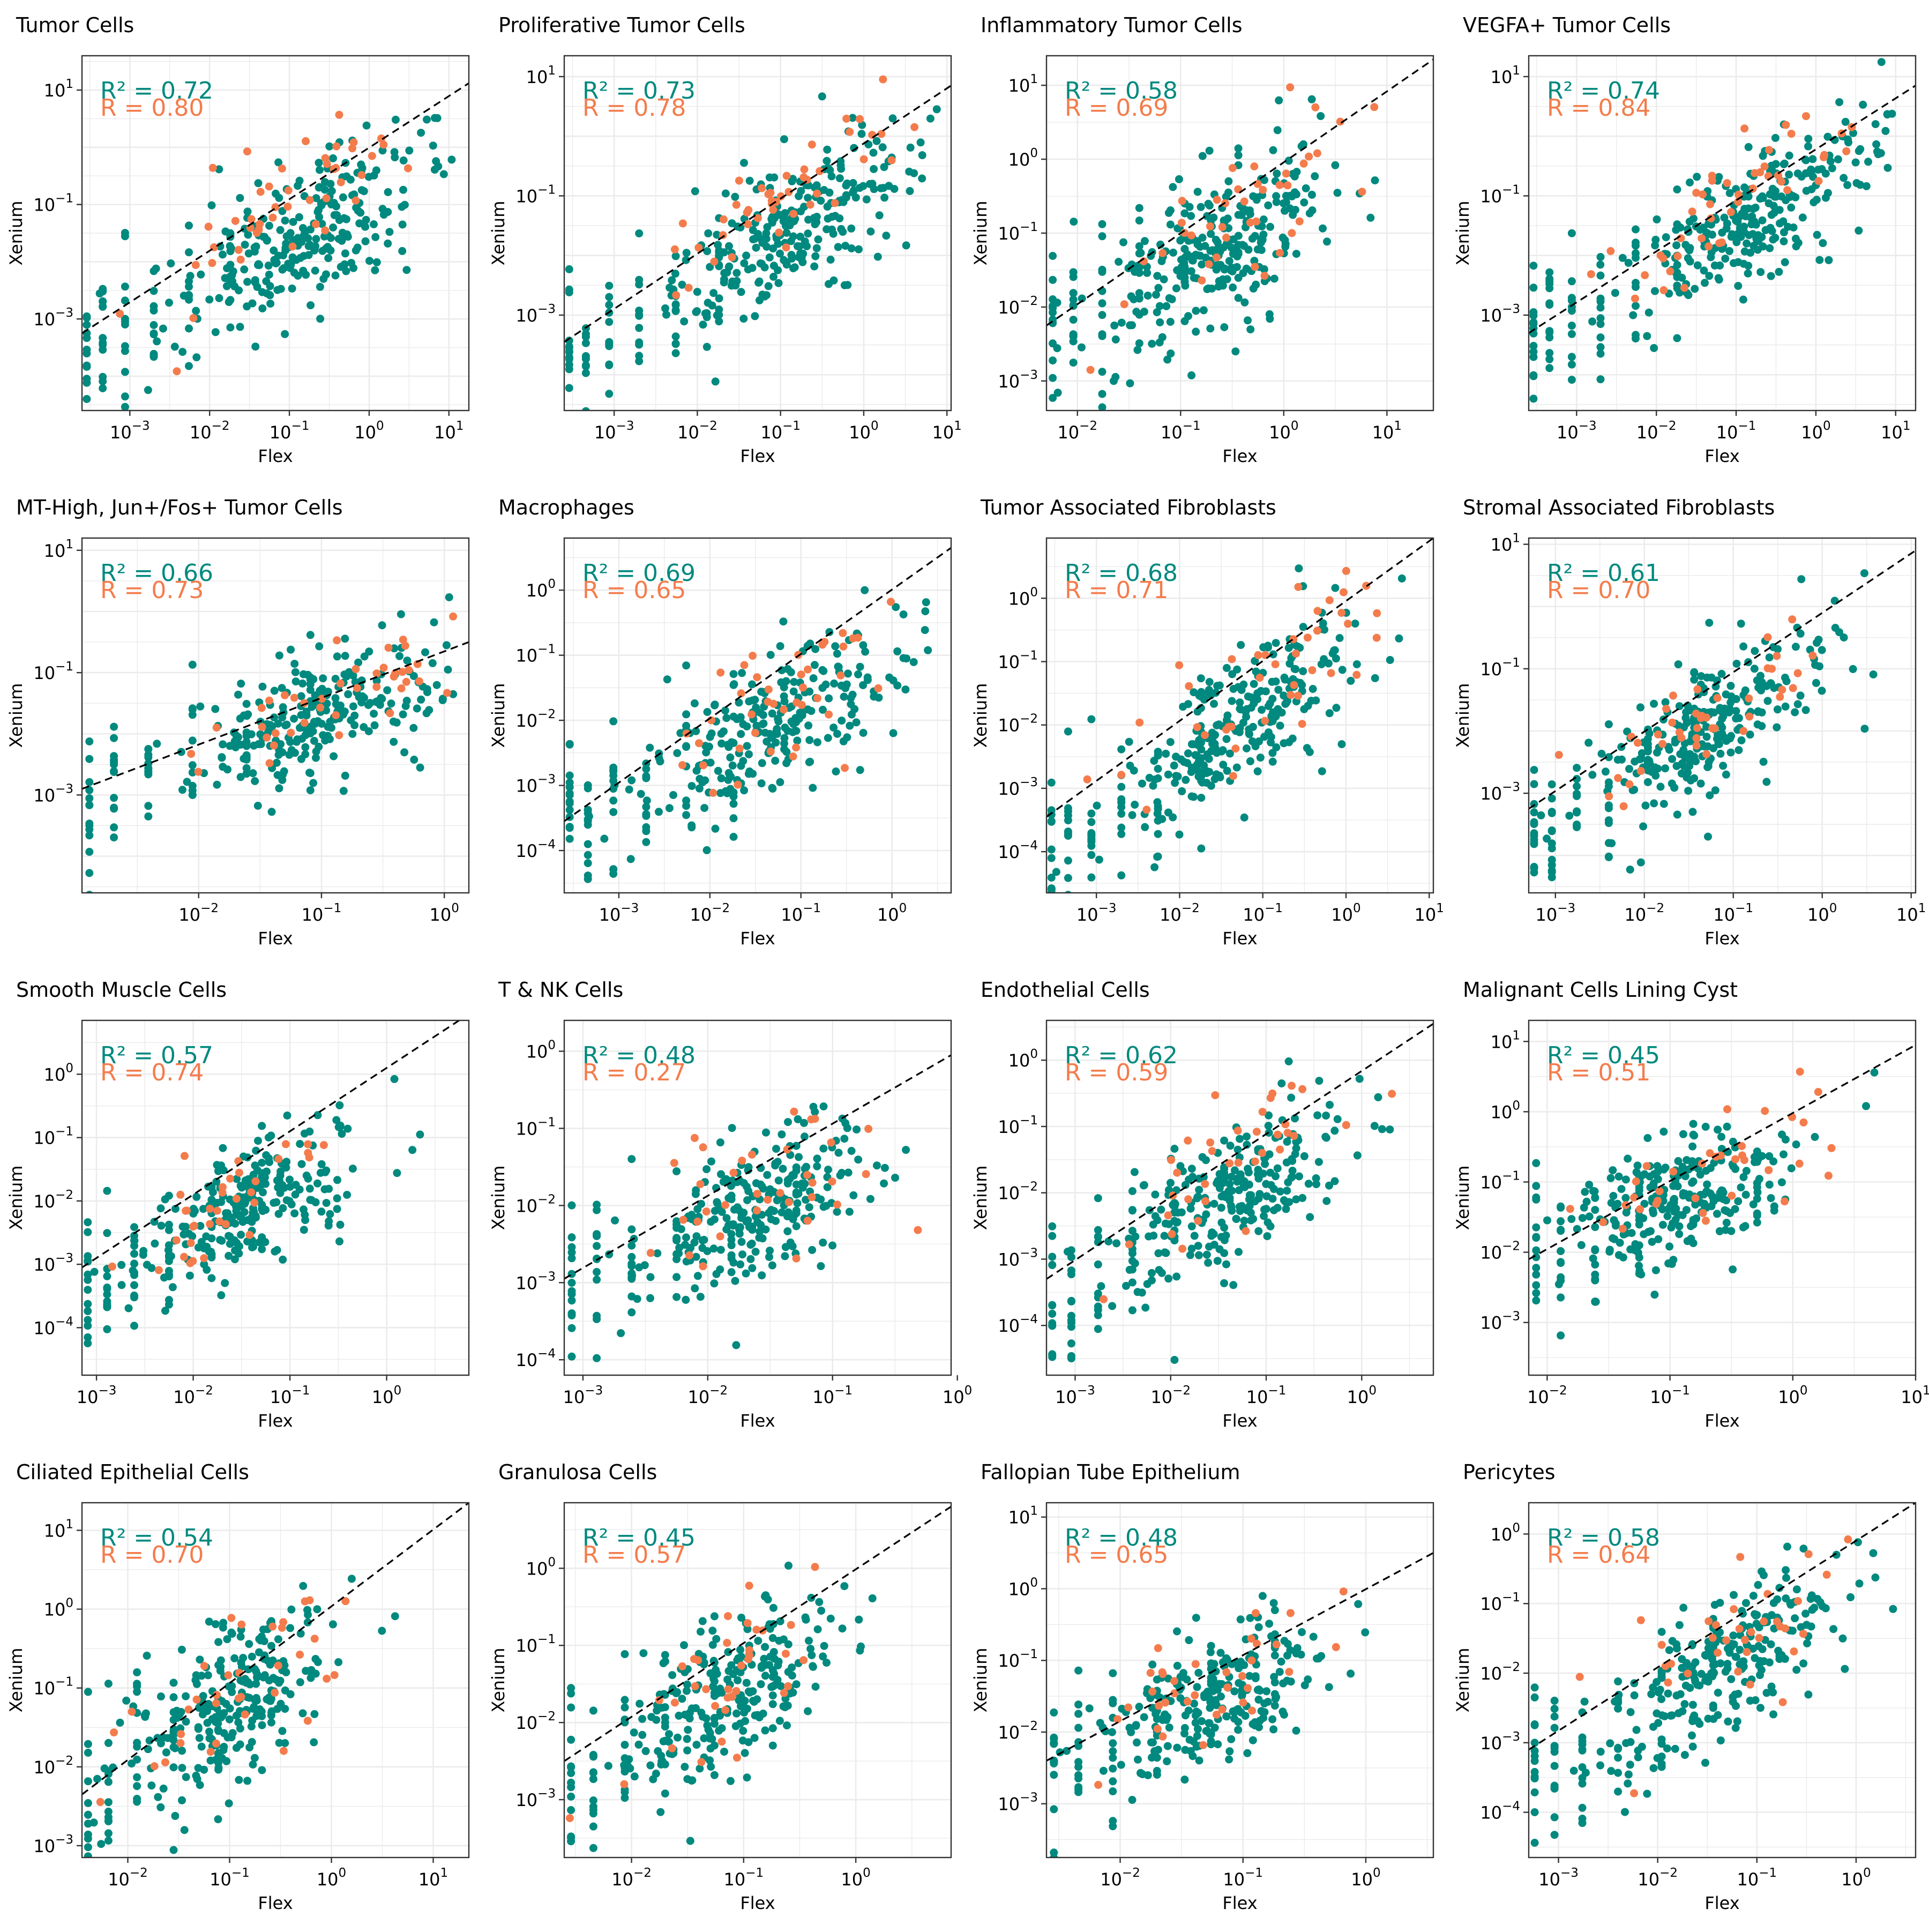 The width and height of the screenshot is (1929, 1932). Describe the element at coordinates (1018, 850) in the screenshot. I see `y-tick-label: 10⁻⁴` at that location.